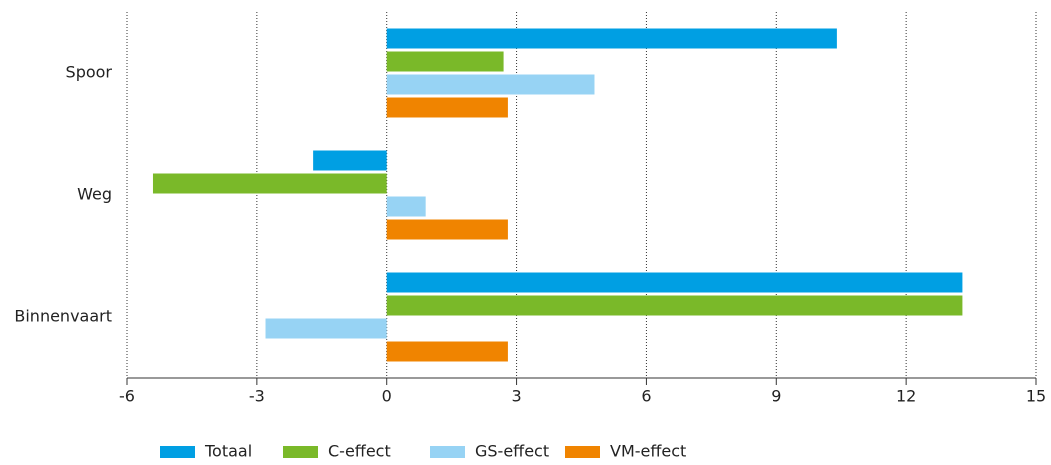 This screenshot has height=465, width=1051. What do you see at coordinates (646, 396) in the screenshot?
I see `x-tick-label: 6` at bounding box center [646, 396].